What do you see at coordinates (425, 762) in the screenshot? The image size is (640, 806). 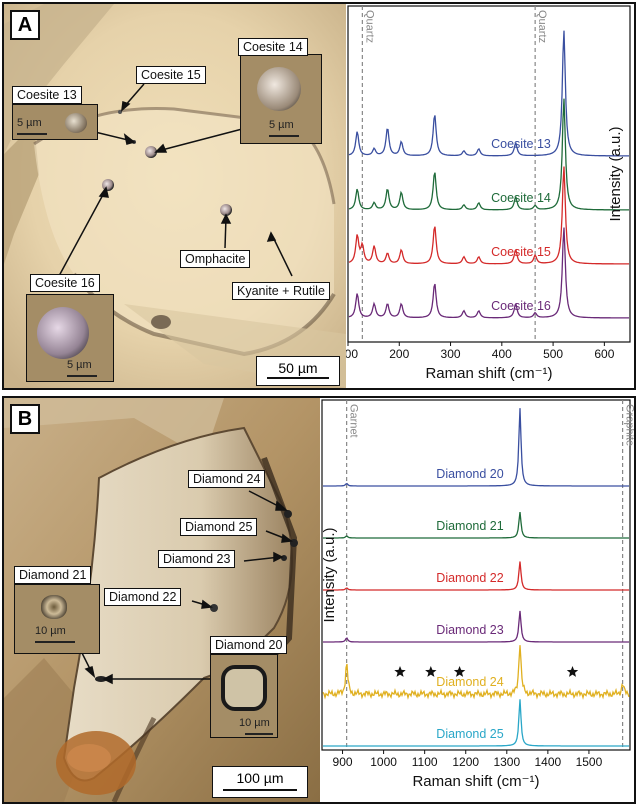 I see `x-tick-label: 1100` at bounding box center [425, 762].